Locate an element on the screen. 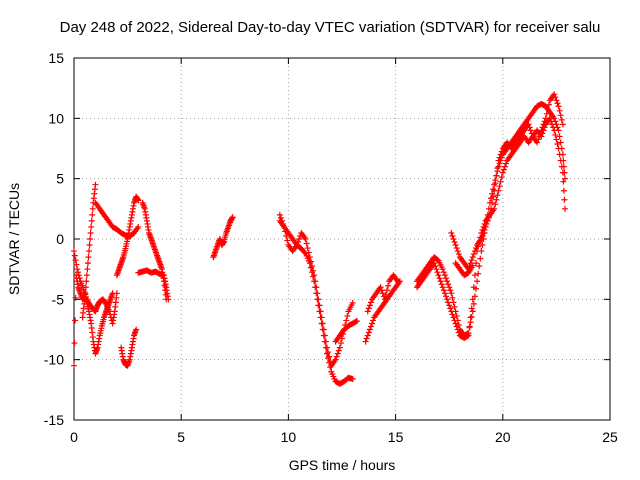 The width and height of the screenshot is (640, 480). series-seg4b is located at coordinates (382, 293).